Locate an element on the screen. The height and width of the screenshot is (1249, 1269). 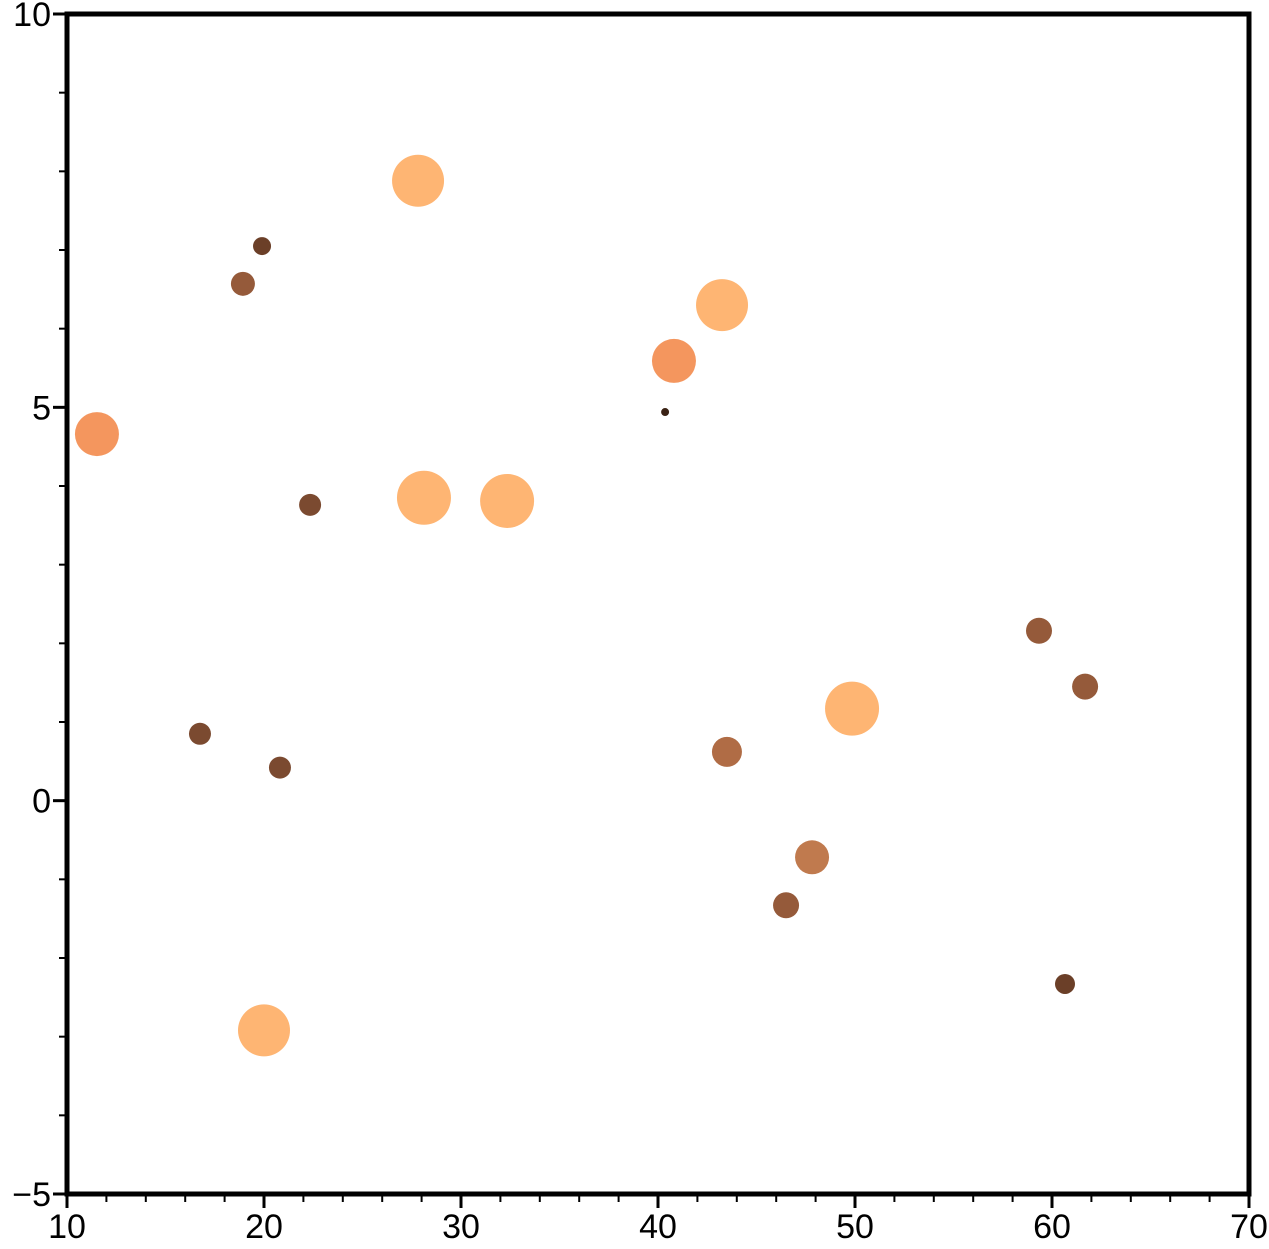
x-tick-label: 20 is located at coordinates (264, 1227).